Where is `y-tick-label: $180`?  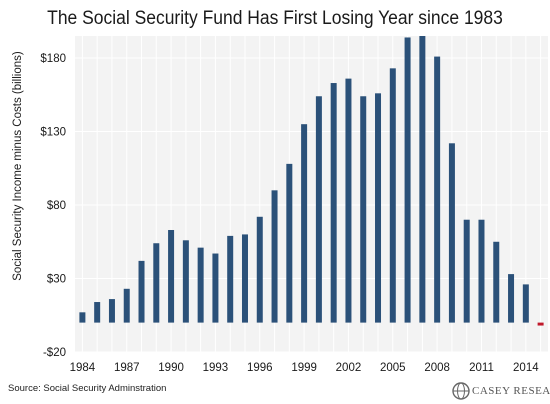
y-tick-label: $180 is located at coordinates (53, 59).